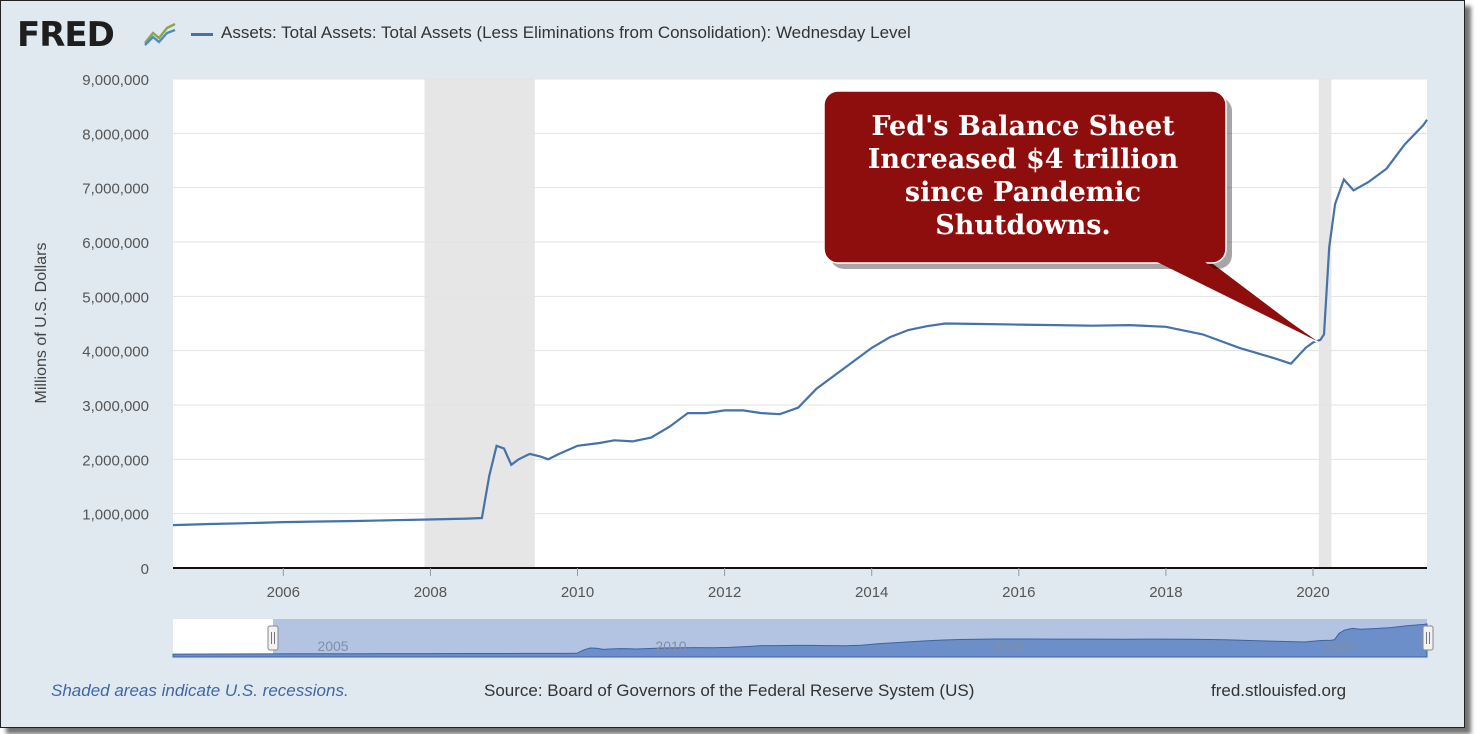 The width and height of the screenshot is (1477, 734). What do you see at coordinates (1312, 592) in the screenshot?
I see `x-tick-label: 2020` at bounding box center [1312, 592].